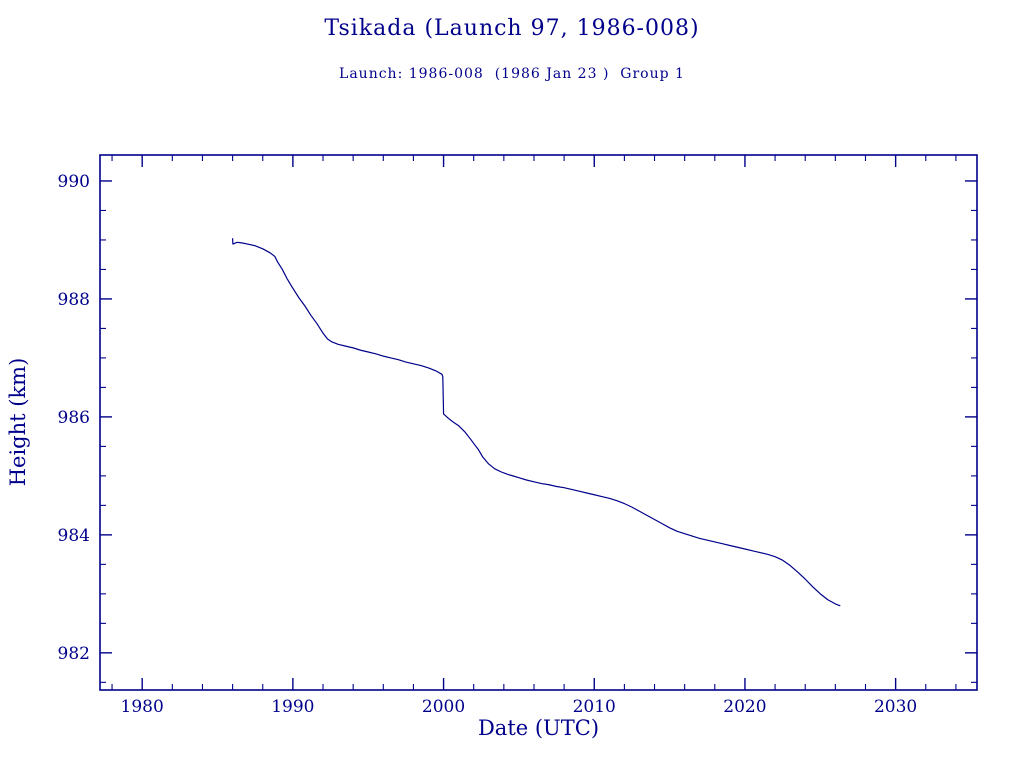 Image resolution: width=1024 pixels, height=768 pixels. I want to click on y-axis-label: Height (km), so click(18, 422).